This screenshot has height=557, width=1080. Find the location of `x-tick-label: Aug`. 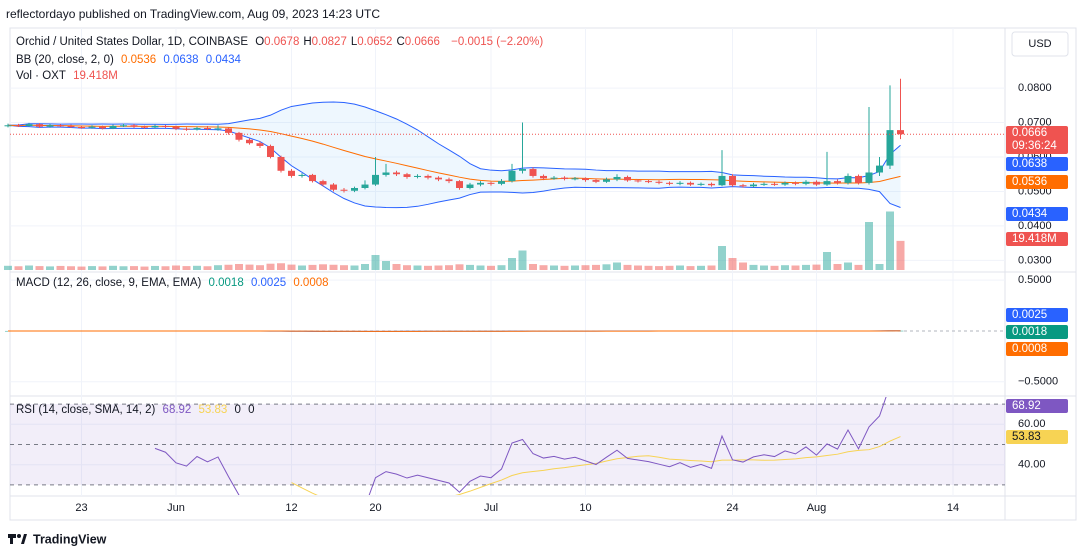

x-tick-label: Aug is located at coordinates (817, 508).